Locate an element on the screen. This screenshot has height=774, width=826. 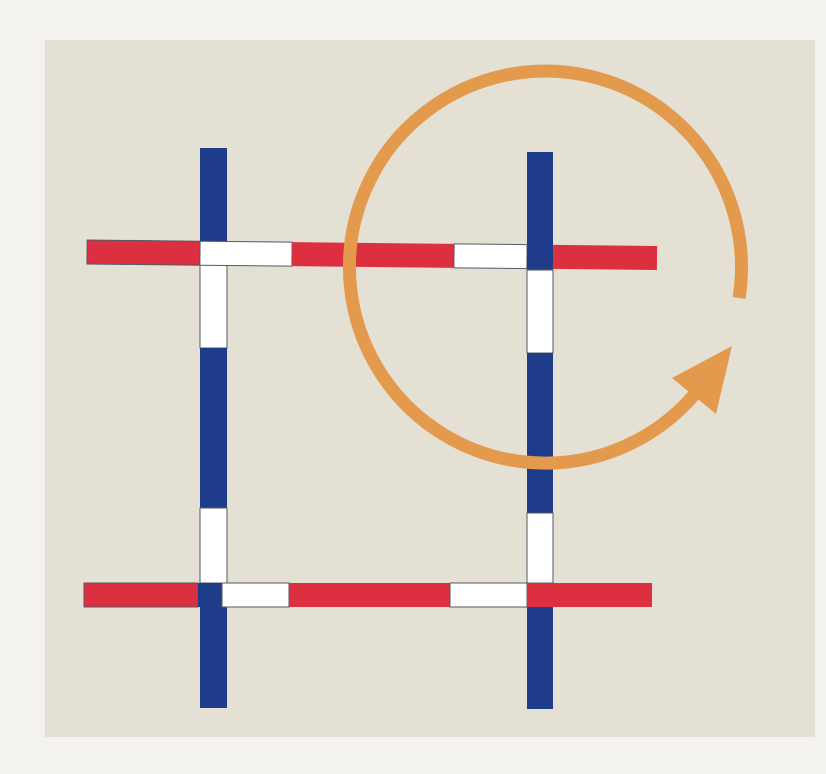
vertical-bar-right-white-lower is located at coordinates (540, 548).